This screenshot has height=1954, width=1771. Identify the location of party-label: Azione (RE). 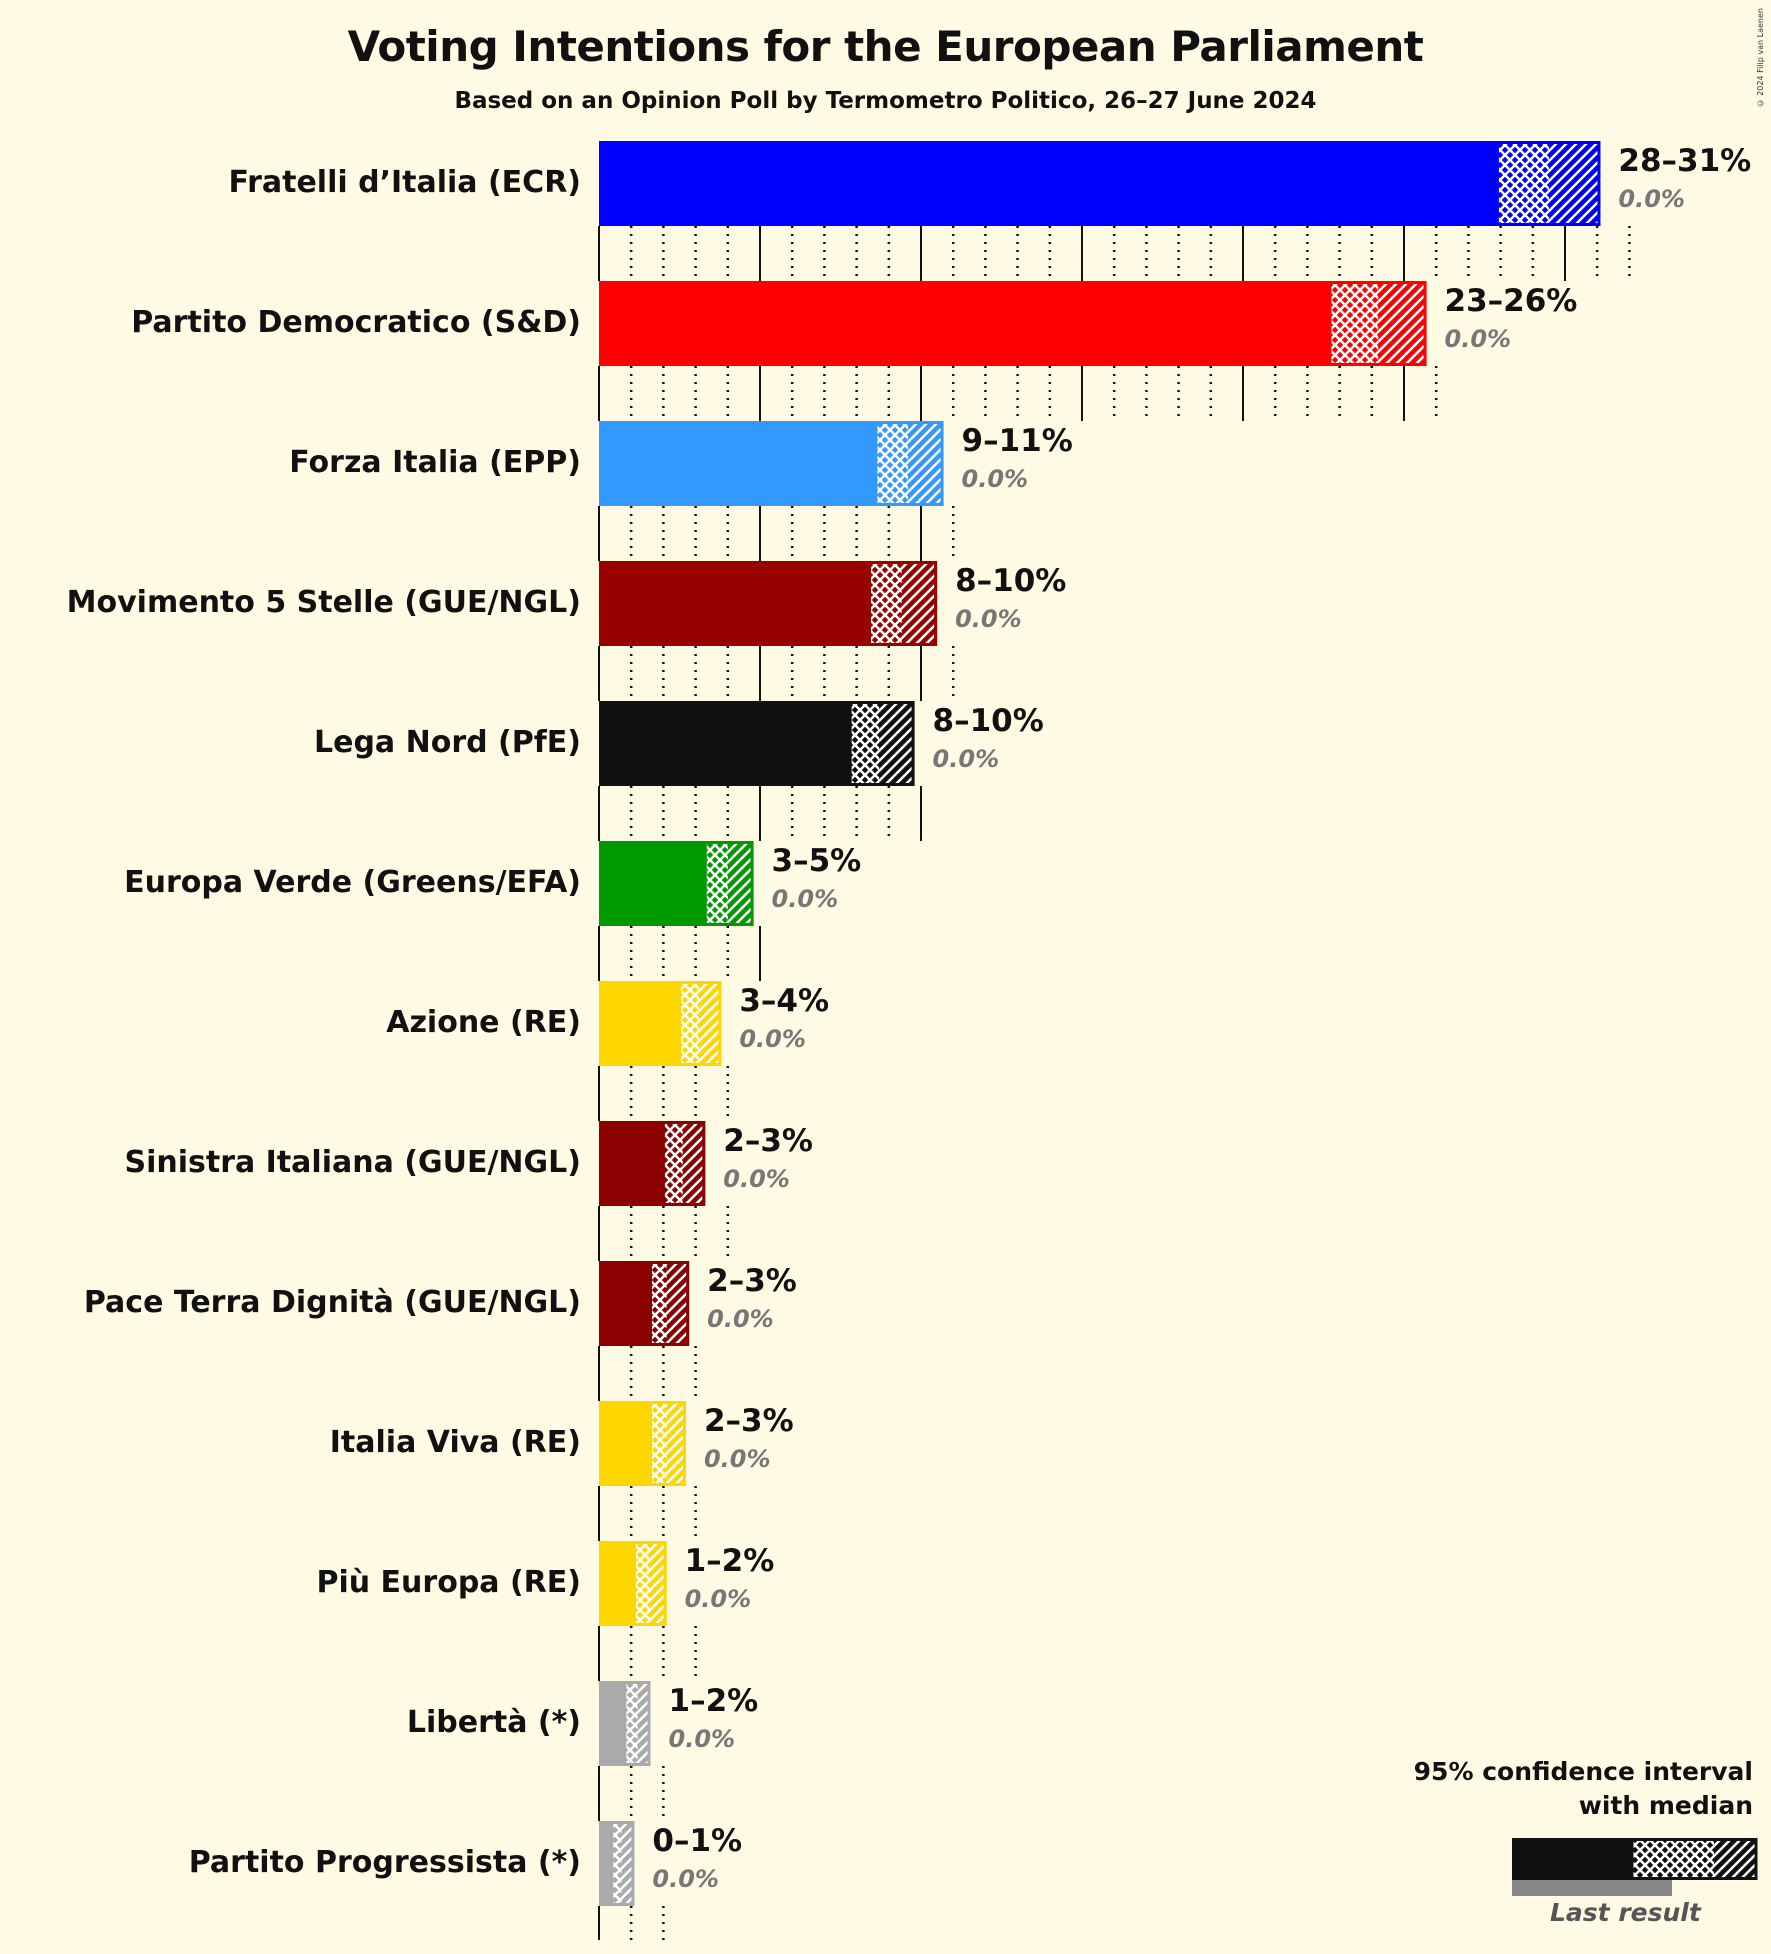
(483, 1022).